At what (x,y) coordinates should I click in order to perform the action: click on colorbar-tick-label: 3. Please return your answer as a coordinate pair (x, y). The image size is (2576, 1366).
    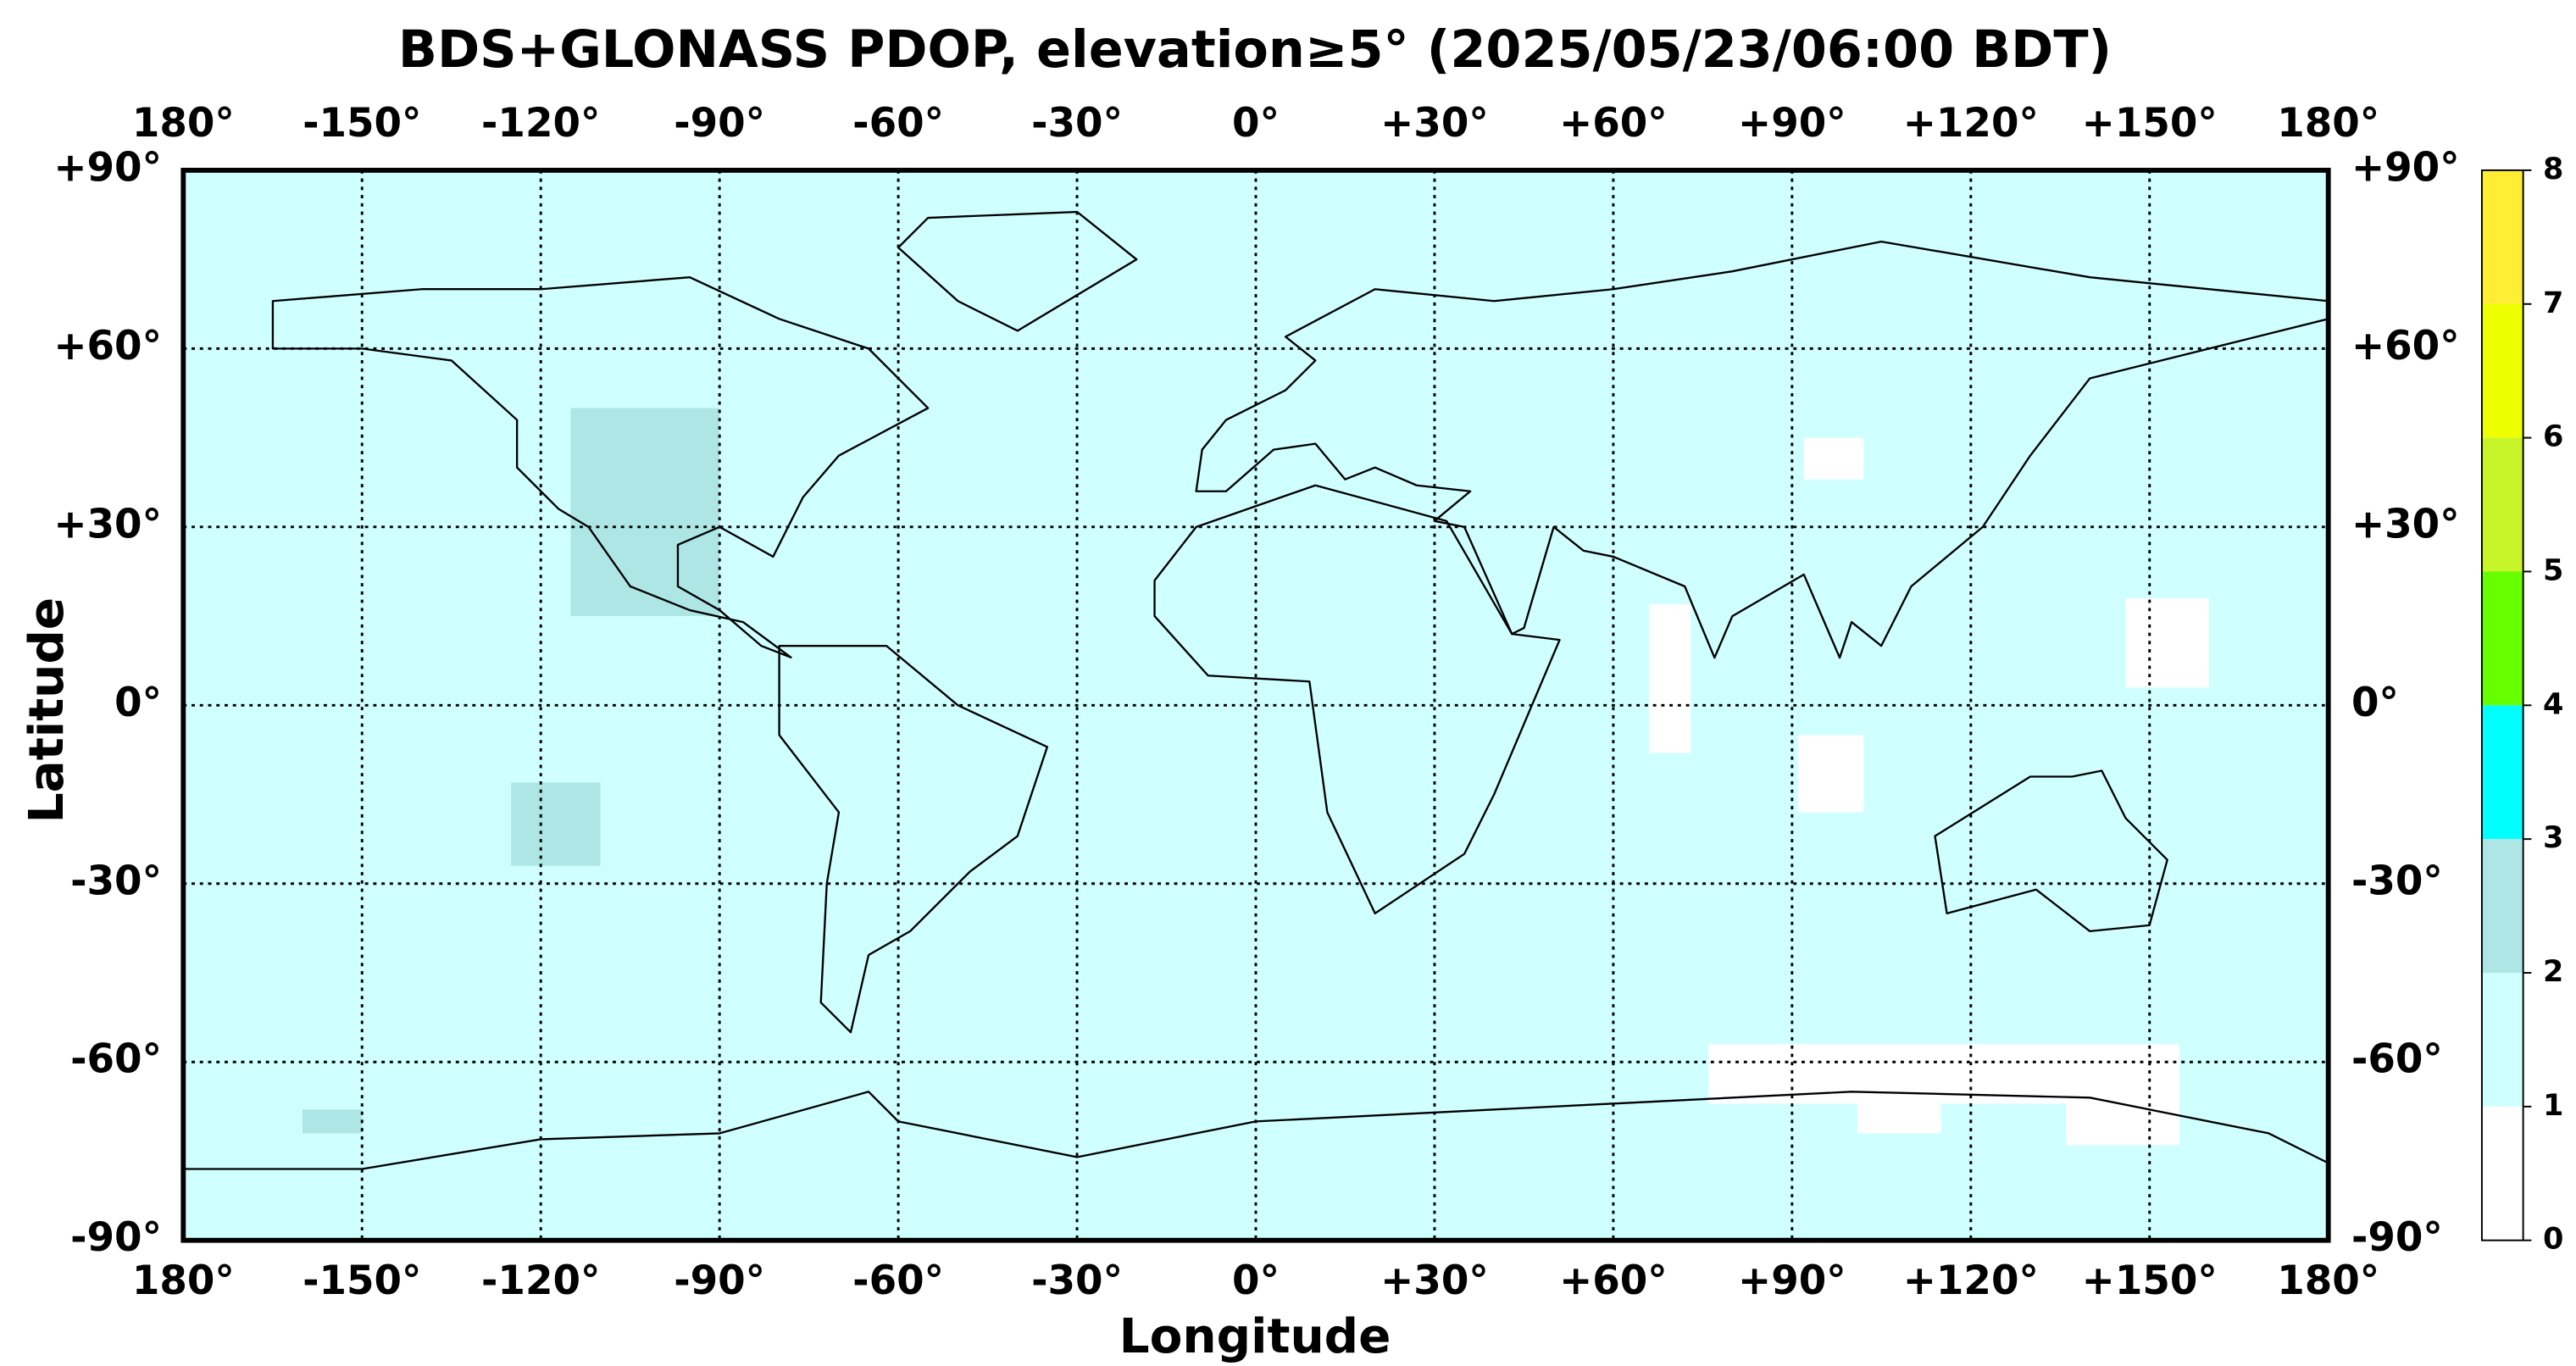
    Looking at the image, I should click on (2553, 837).